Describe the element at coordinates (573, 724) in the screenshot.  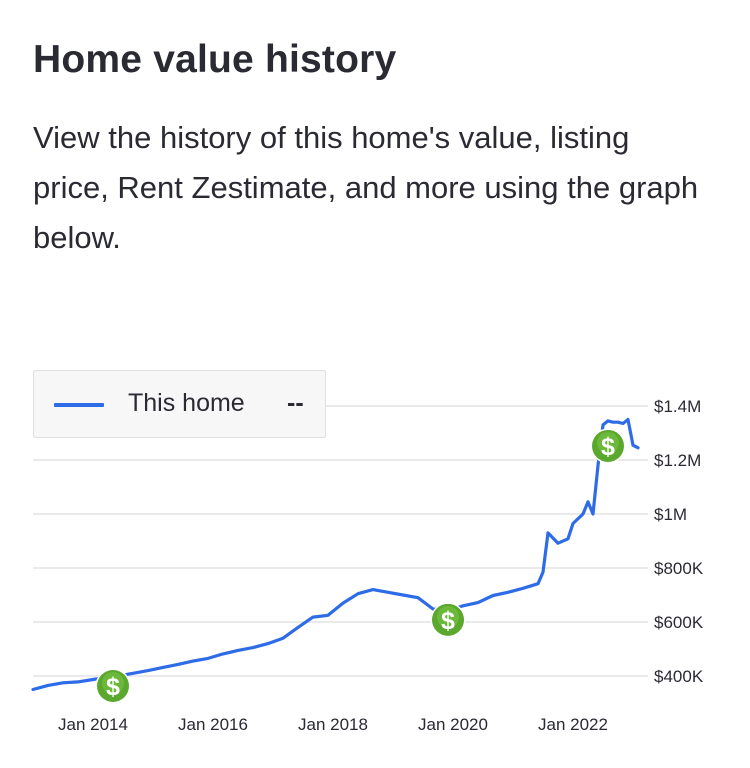
I see `x-tick-label: Jan 2022` at that location.